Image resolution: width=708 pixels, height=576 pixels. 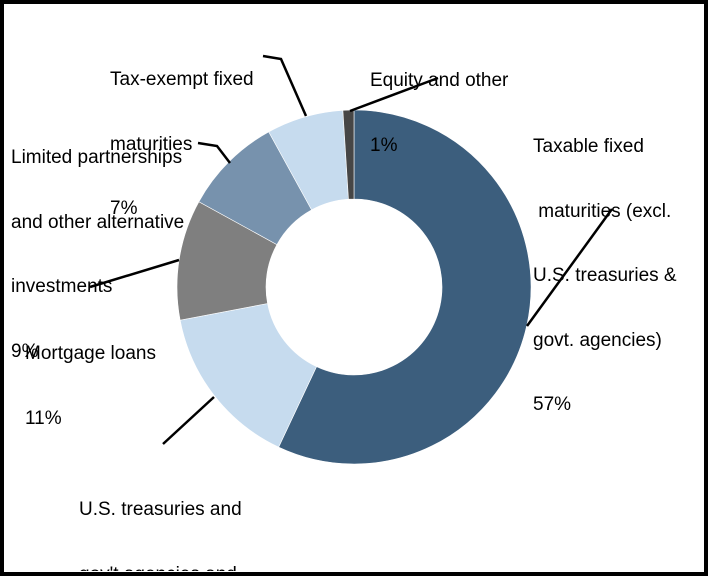 I want to click on label-line: gov't agencies and, so click(x=158, y=569).